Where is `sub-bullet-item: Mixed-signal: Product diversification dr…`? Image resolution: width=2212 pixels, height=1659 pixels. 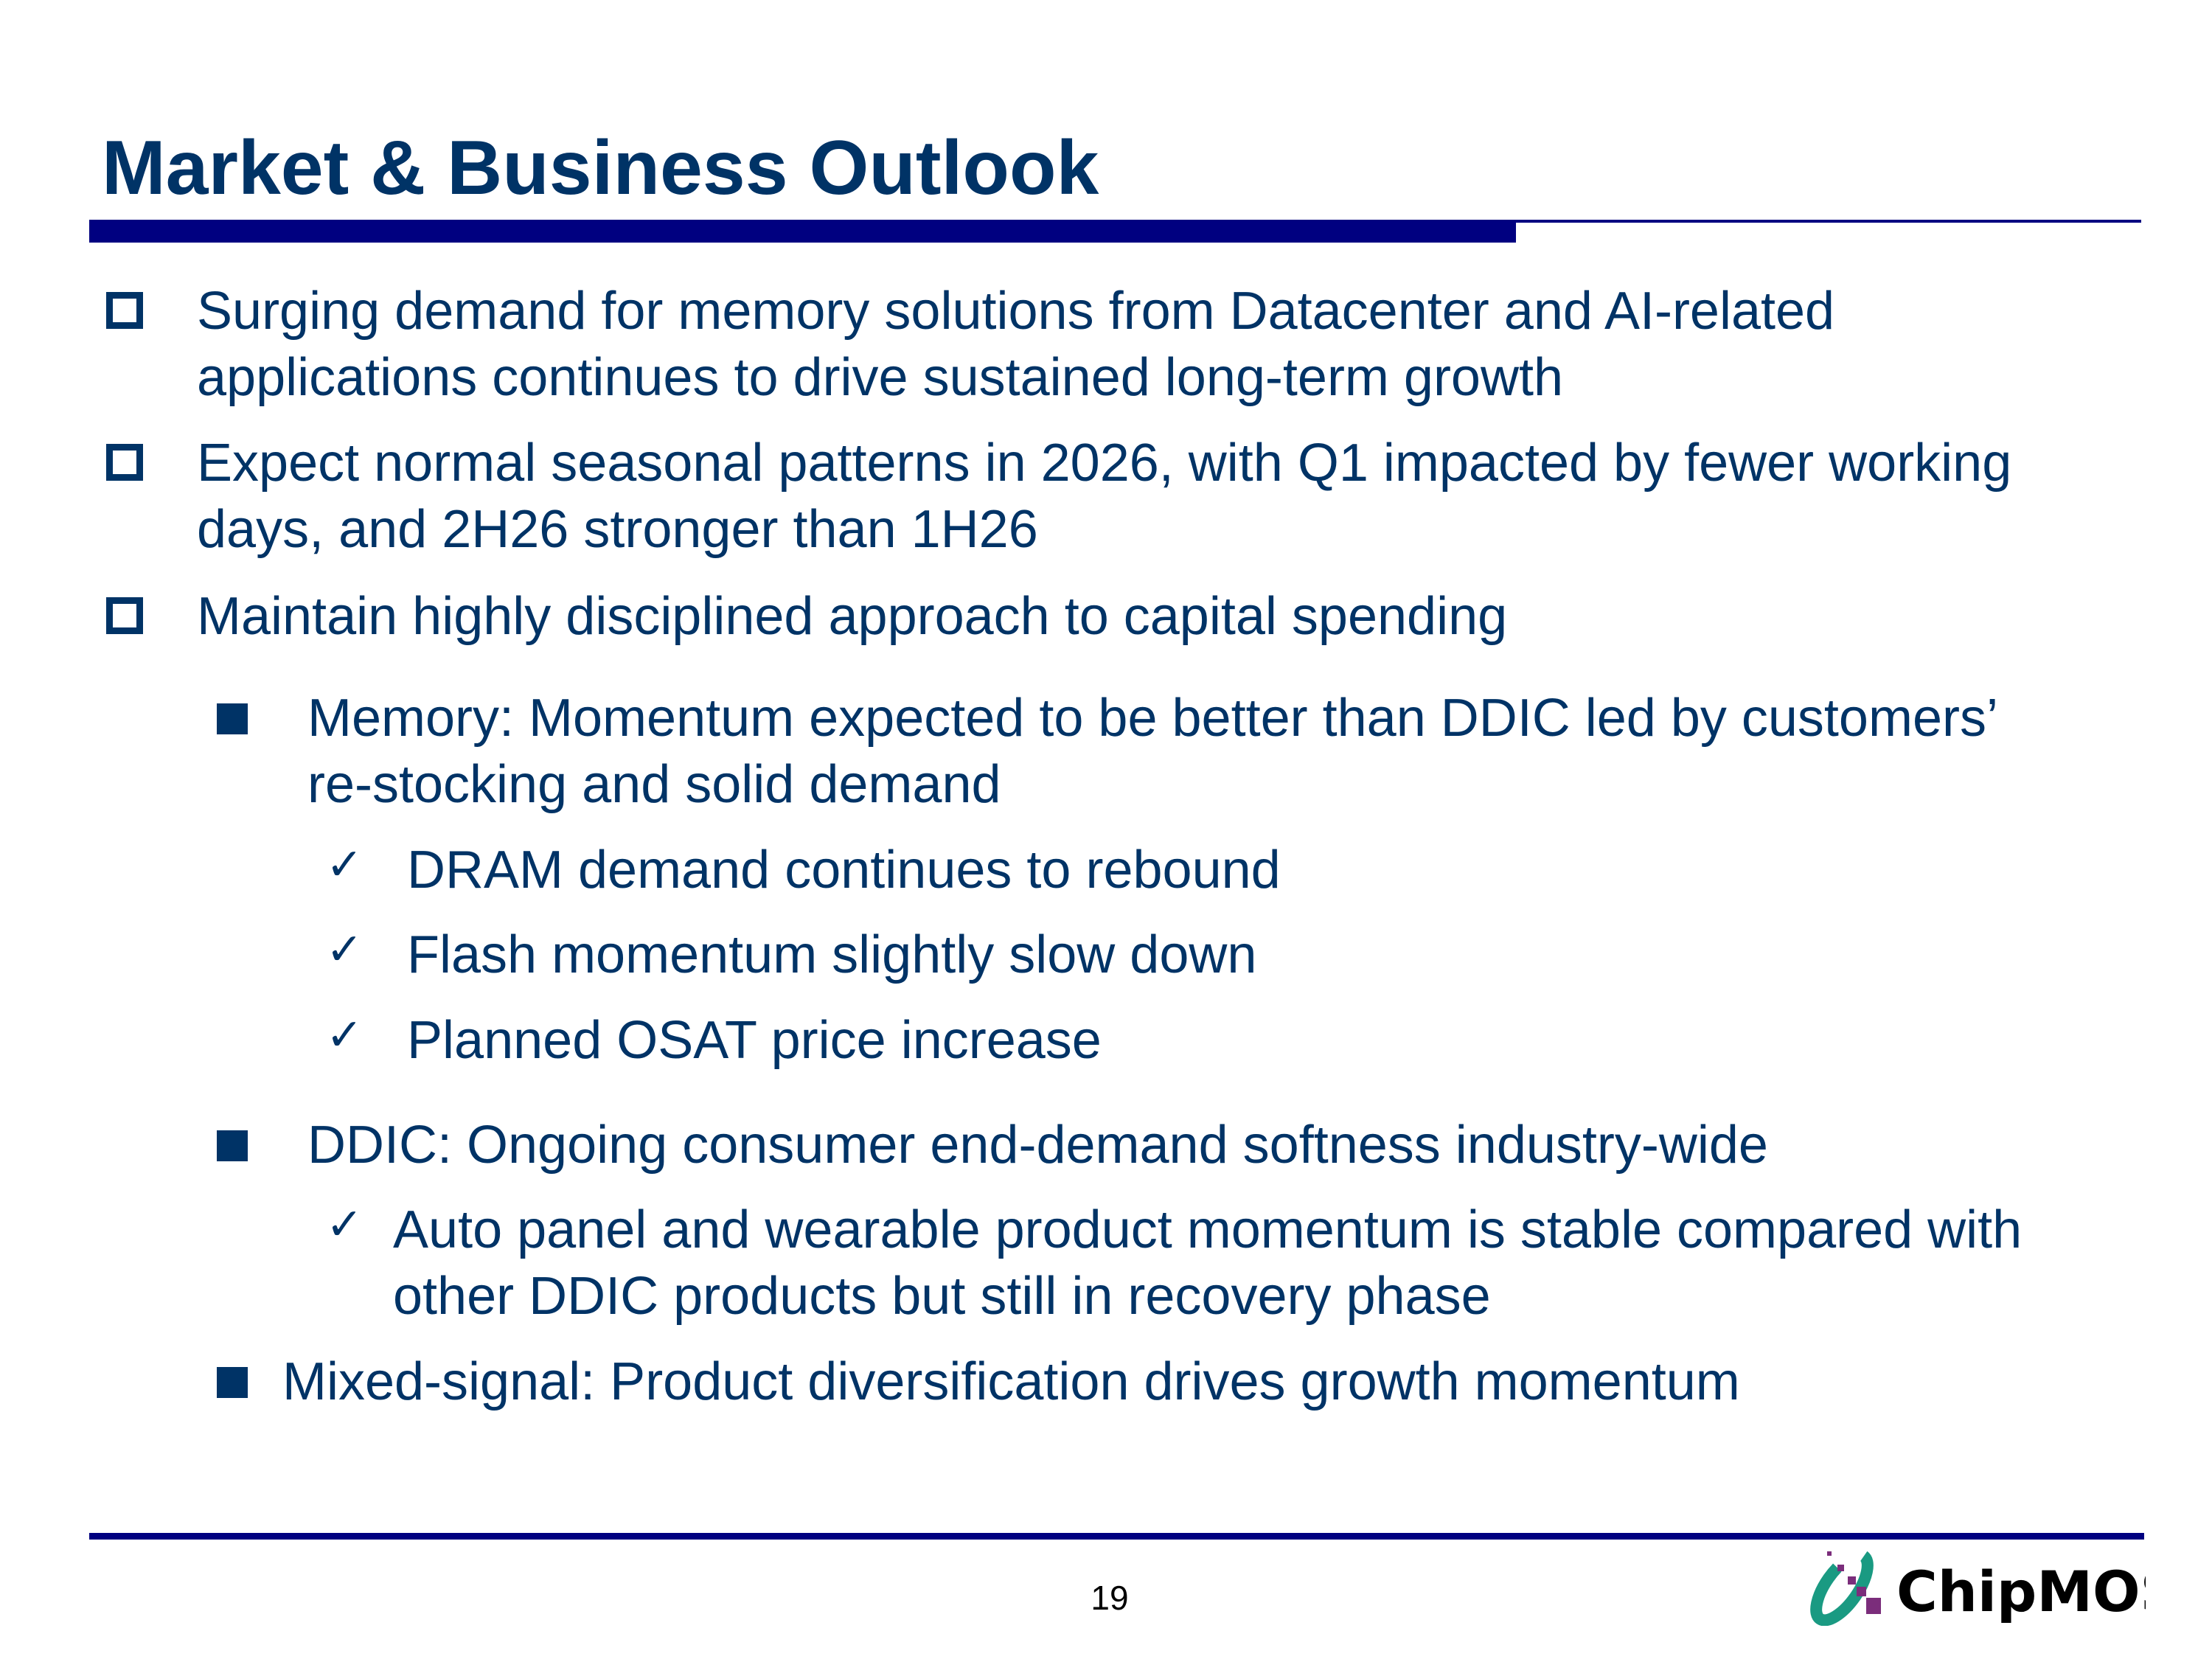
sub-bullet-item: Mixed-signal: Product diversification dr… is located at coordinates (1011, 1381).